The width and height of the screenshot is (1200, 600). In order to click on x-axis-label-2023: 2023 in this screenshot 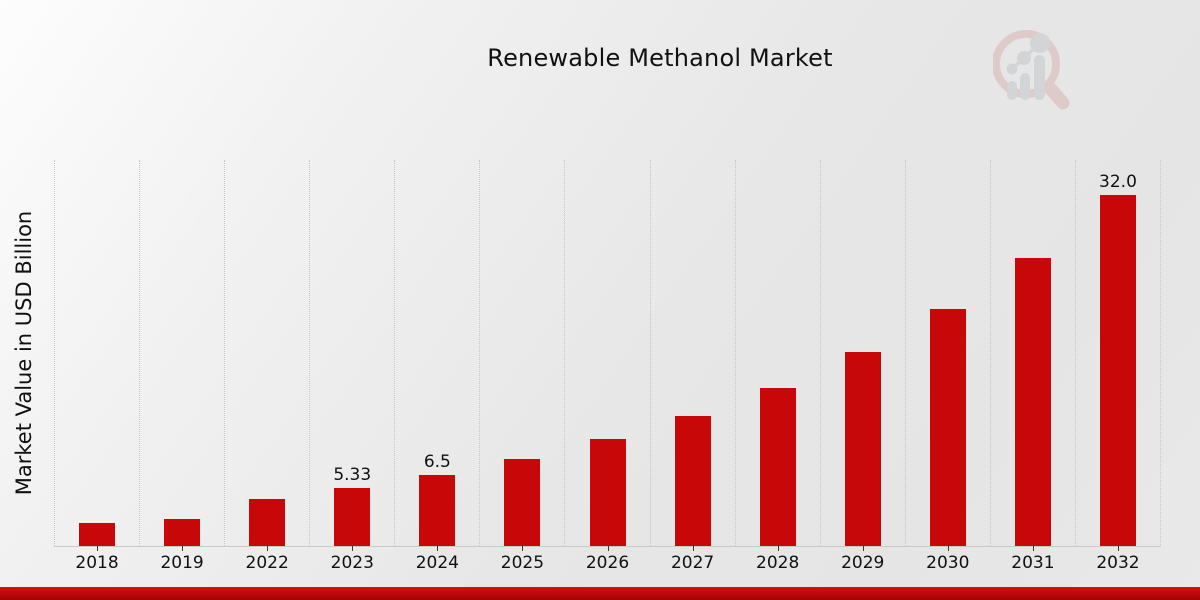, I will do `click(352, 563)`.